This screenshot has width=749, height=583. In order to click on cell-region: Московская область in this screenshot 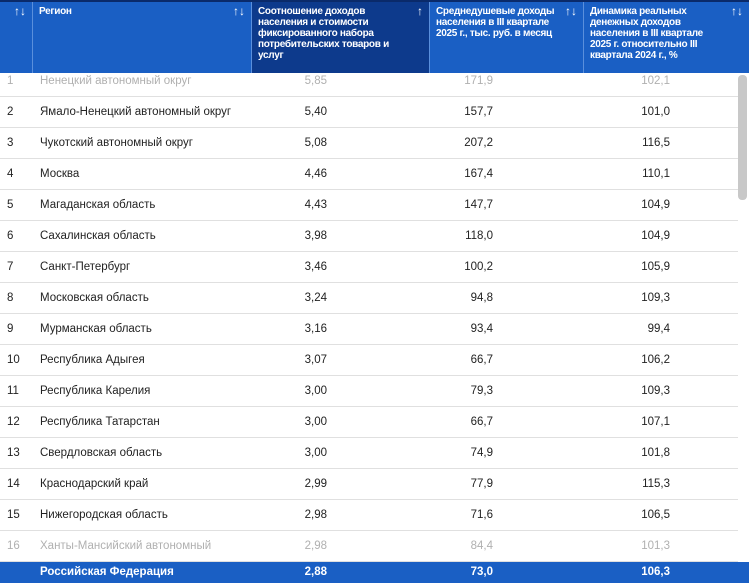, I will do `click(94, 298)`.